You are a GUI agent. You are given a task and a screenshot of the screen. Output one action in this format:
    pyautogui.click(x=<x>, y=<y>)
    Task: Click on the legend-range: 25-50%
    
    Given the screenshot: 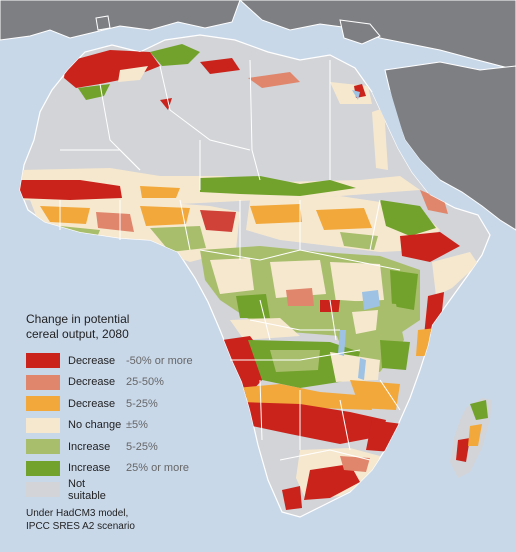 What is the action you would take?
    pyautogui.click(x=145, y=382)
    